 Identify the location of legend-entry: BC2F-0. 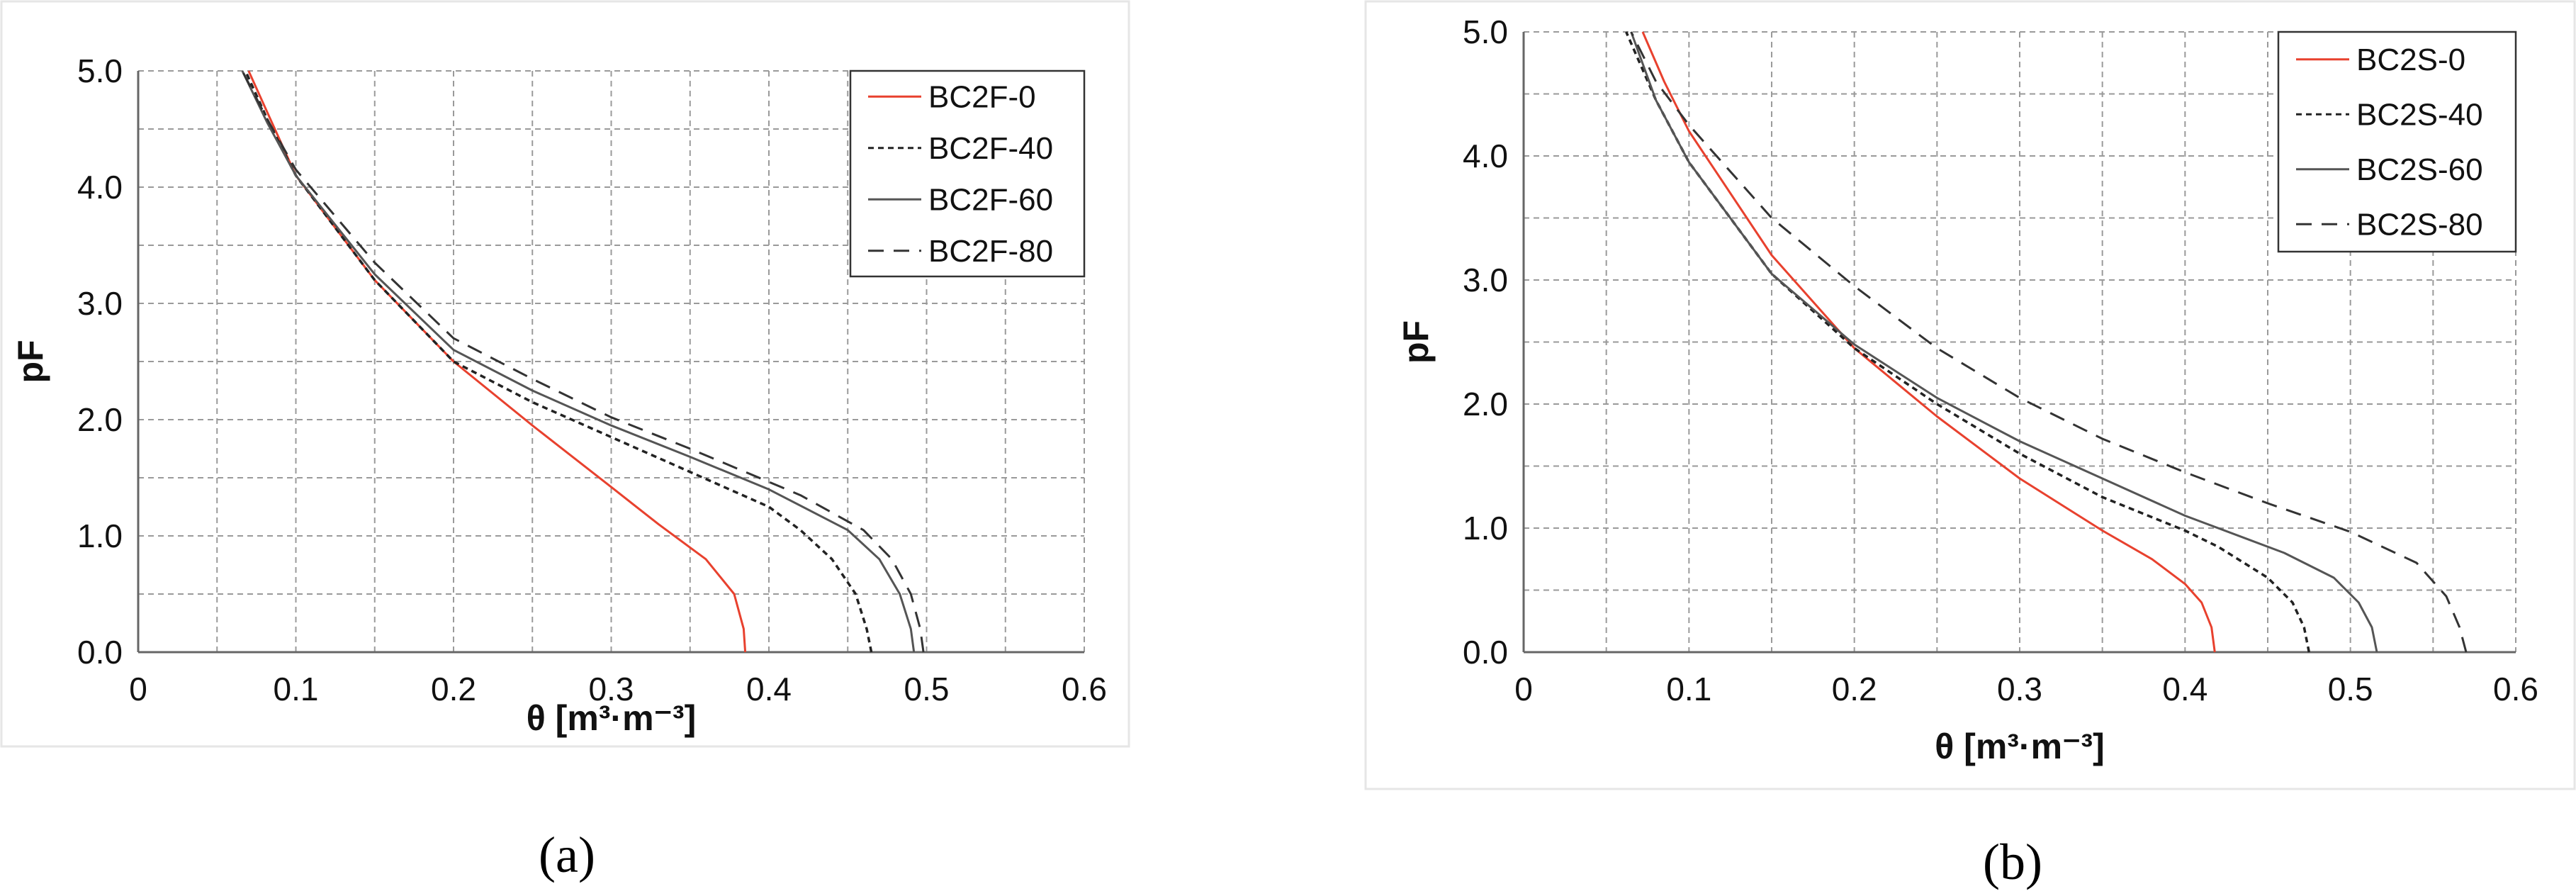
(982, 97).